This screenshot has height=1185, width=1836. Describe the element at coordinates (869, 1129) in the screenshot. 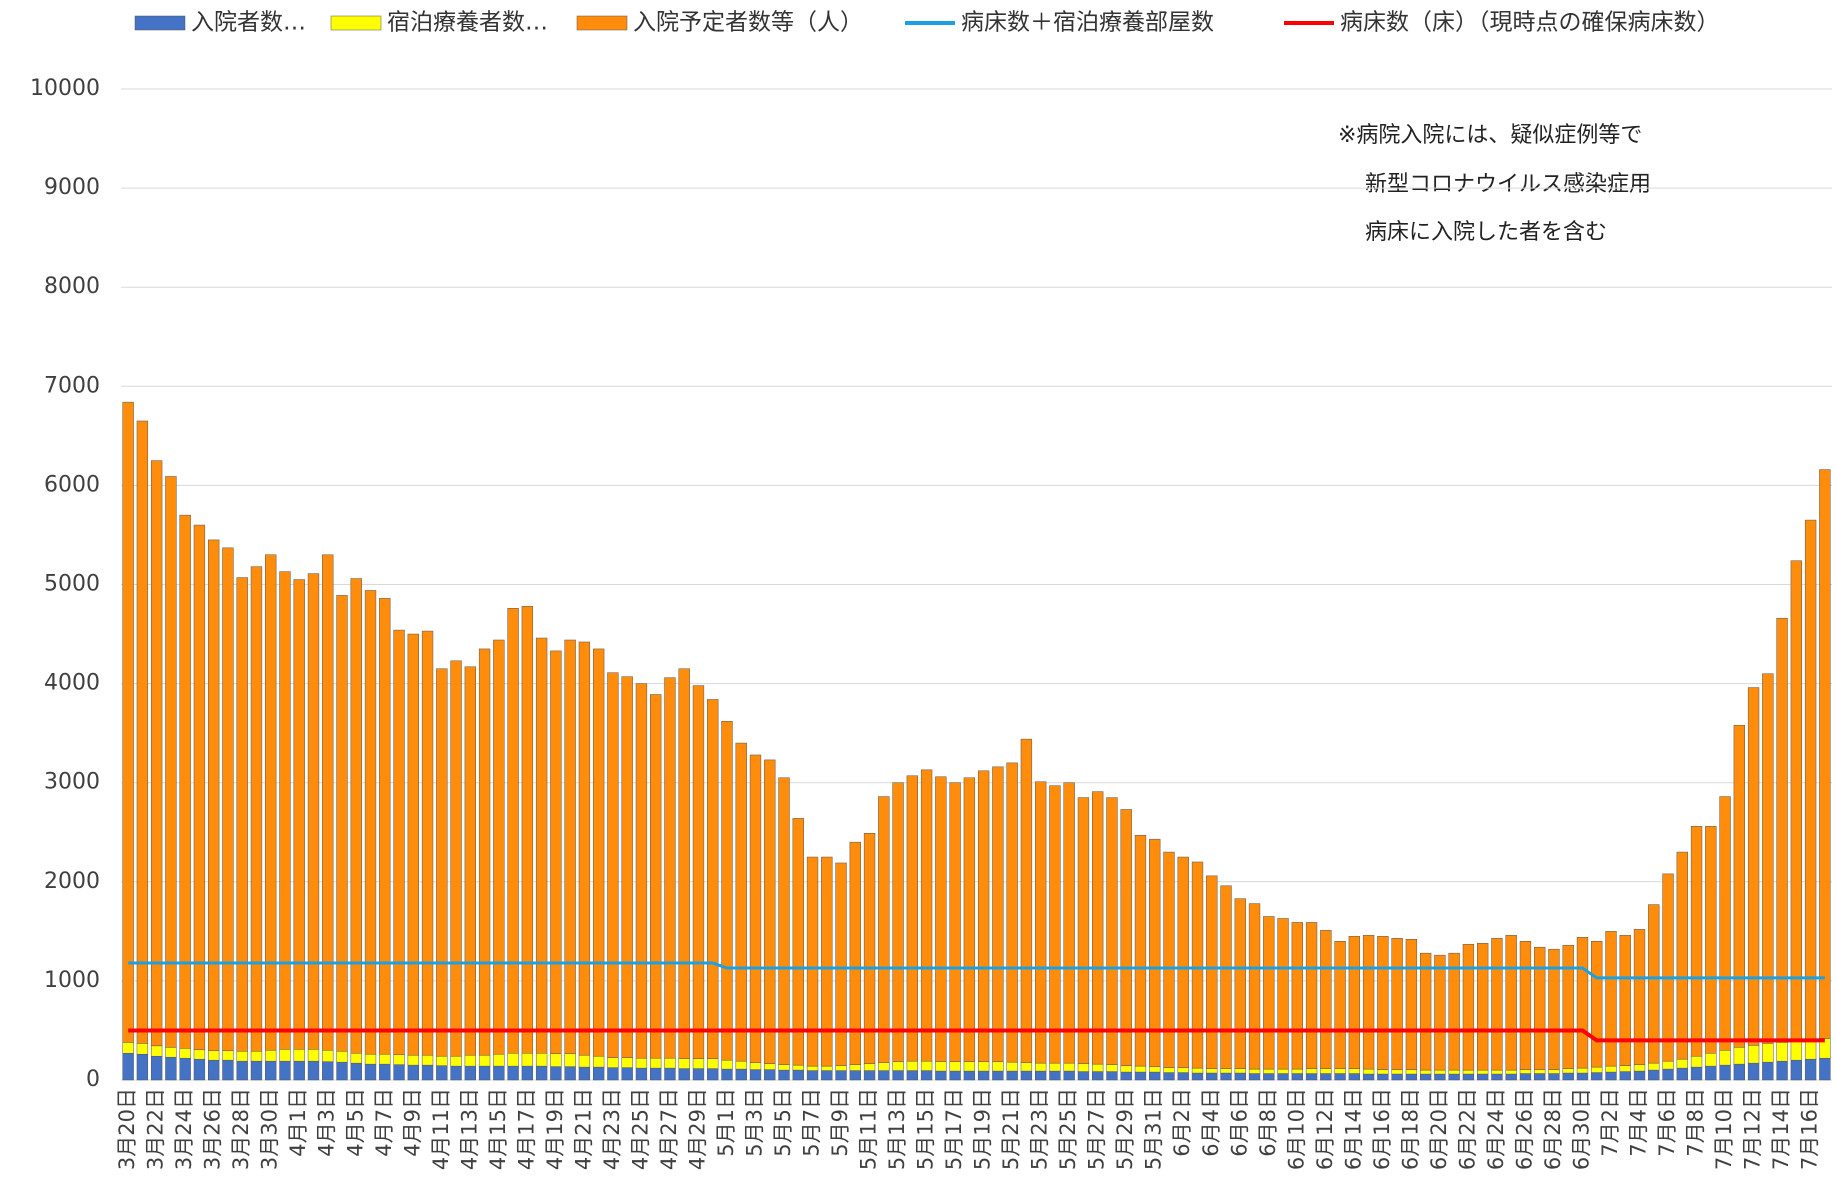

I see `x-tick-label: 5月11日` at that location.